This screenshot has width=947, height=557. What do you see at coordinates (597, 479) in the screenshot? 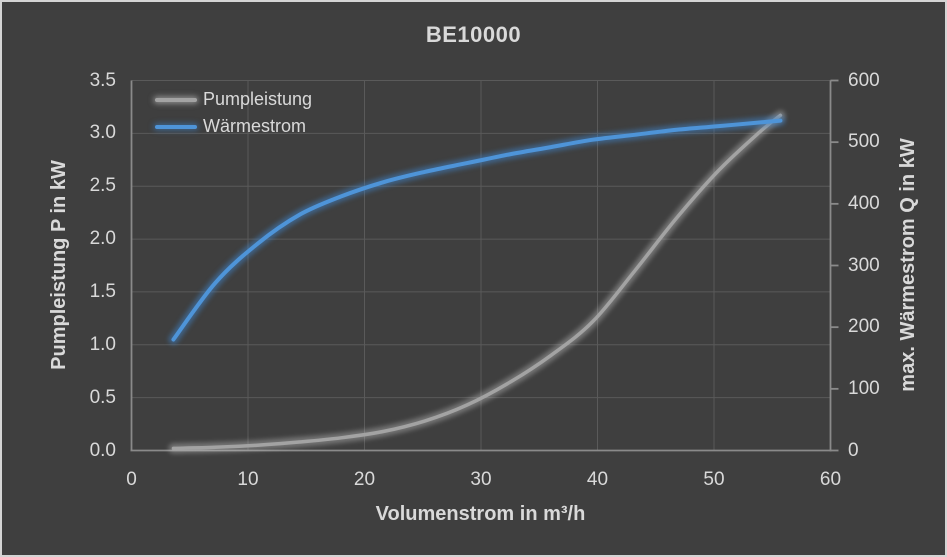
I see `x-tick-label: 40` at bounding box center [597, 479].